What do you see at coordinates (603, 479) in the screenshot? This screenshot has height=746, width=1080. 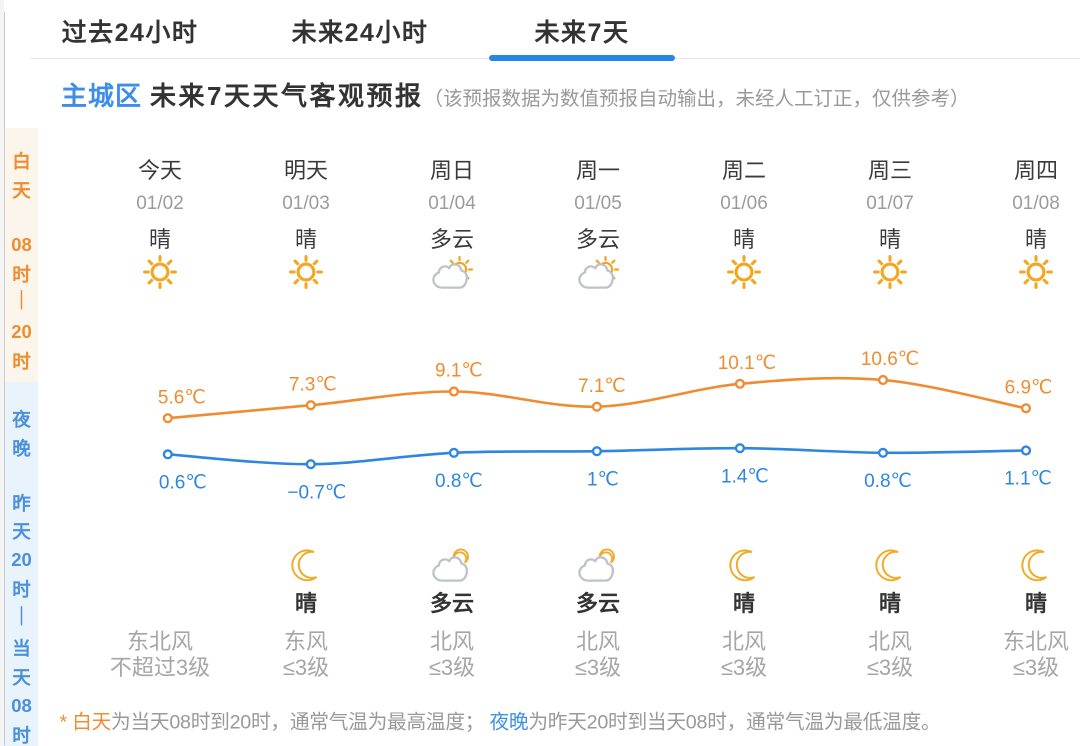 I see `svg-text: 1℃` at bounding box center [603, 479].